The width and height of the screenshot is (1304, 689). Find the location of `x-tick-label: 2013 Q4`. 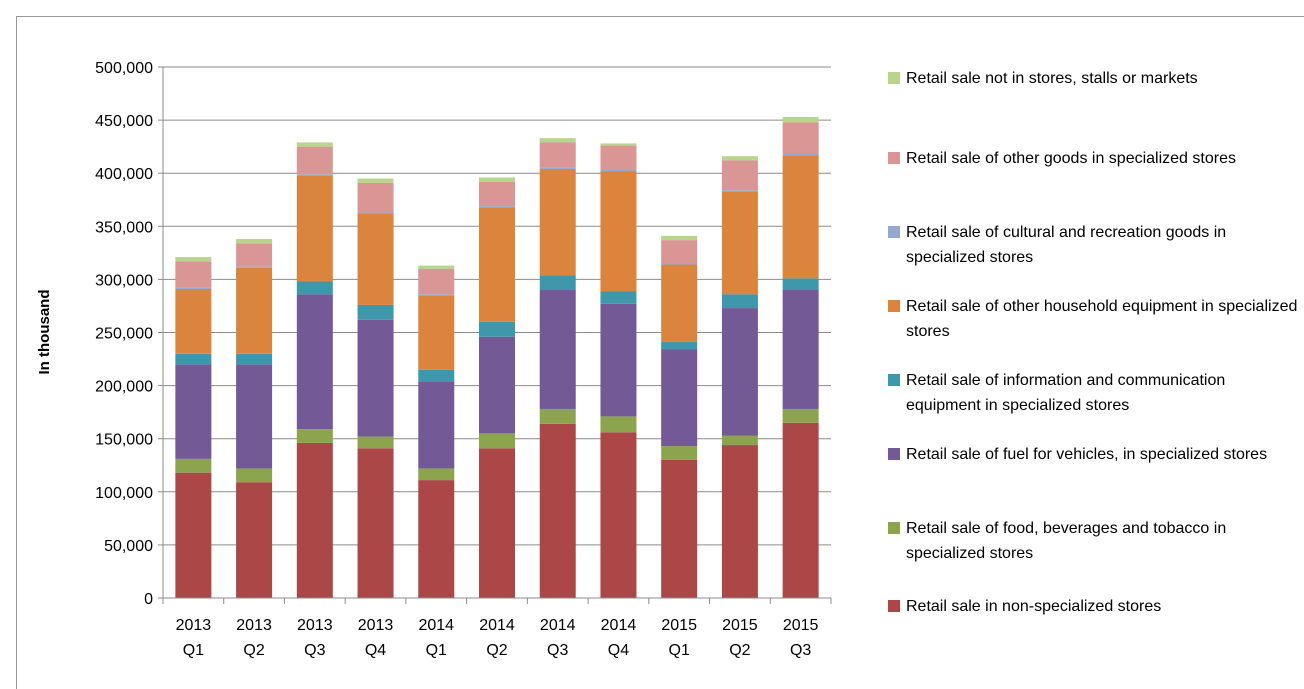

x-tick-label: 2013 Q4 is located at coordinates (376, 638).